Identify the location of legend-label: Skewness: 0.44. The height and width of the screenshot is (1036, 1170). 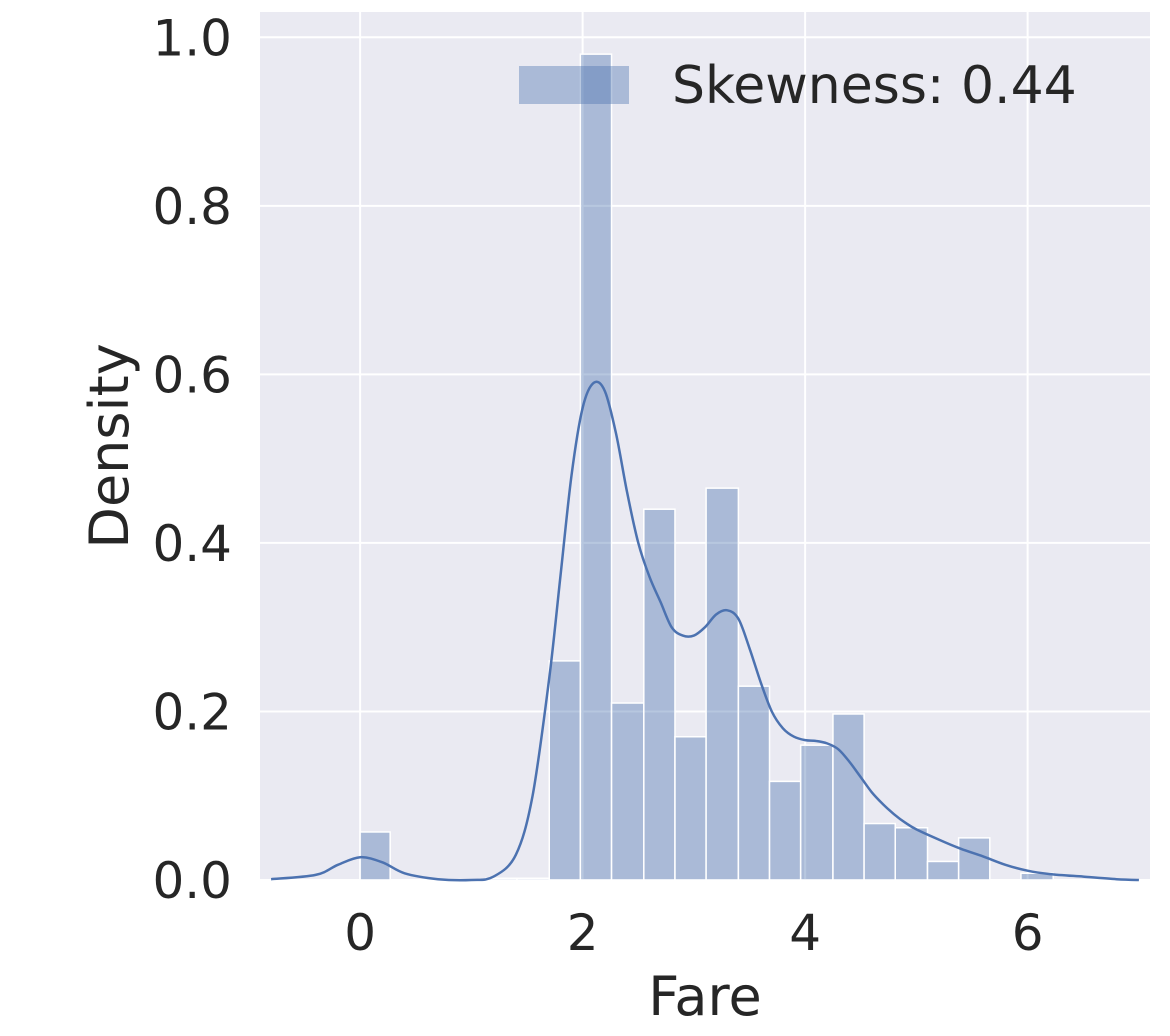
(874, 86).